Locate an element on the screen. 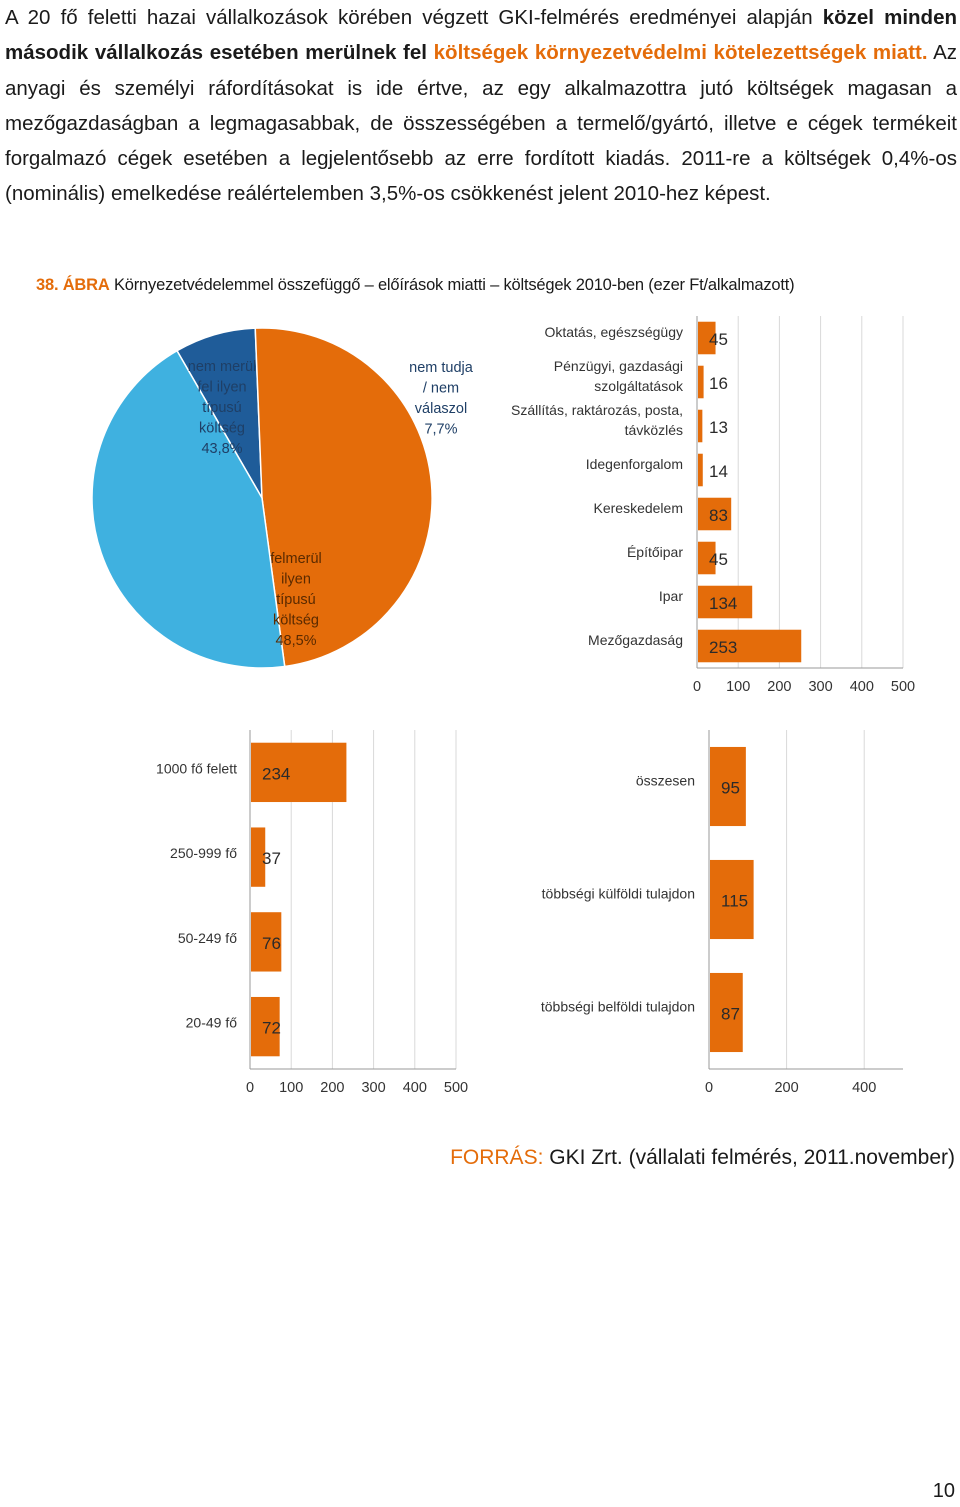  category-label-1-7: Mezőgazdaság is located at coordinates (635, 640).